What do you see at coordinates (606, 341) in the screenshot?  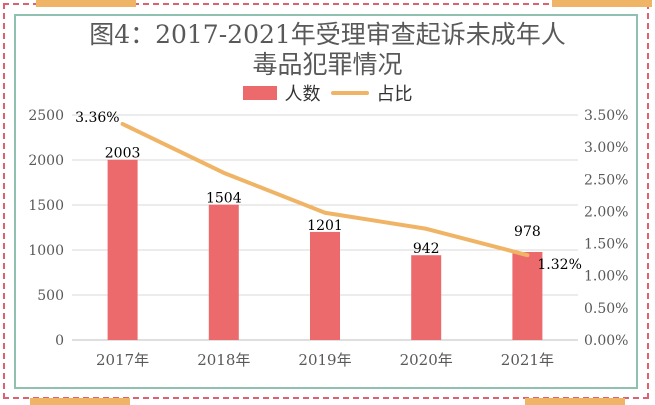 I see `y-right-tick-label: 0.00%` at bounding box center [606, 341].